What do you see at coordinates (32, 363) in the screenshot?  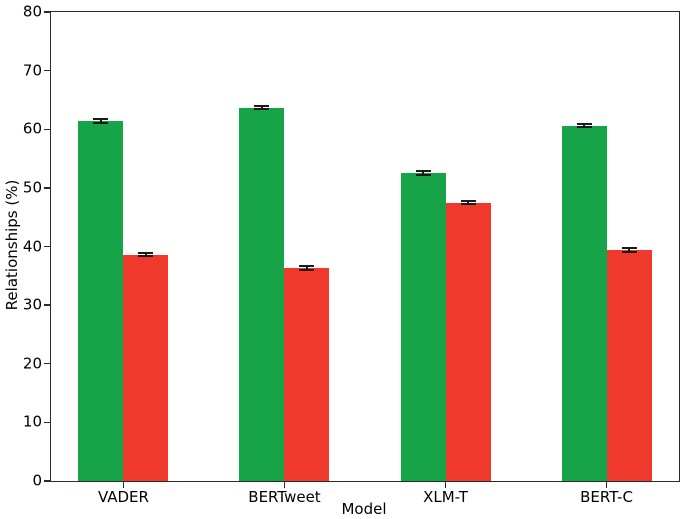 I see `y-tick-label: 20` at bounding box center [32, 363].